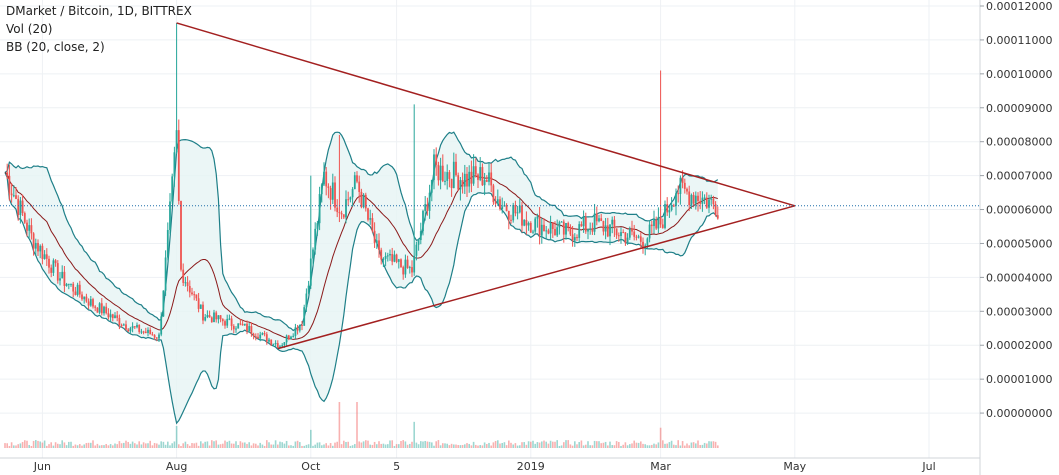 The height and width of the screenshot is (475, 1059). I want to click on y-tick-label: 0.00005000, so click(1019, 243).